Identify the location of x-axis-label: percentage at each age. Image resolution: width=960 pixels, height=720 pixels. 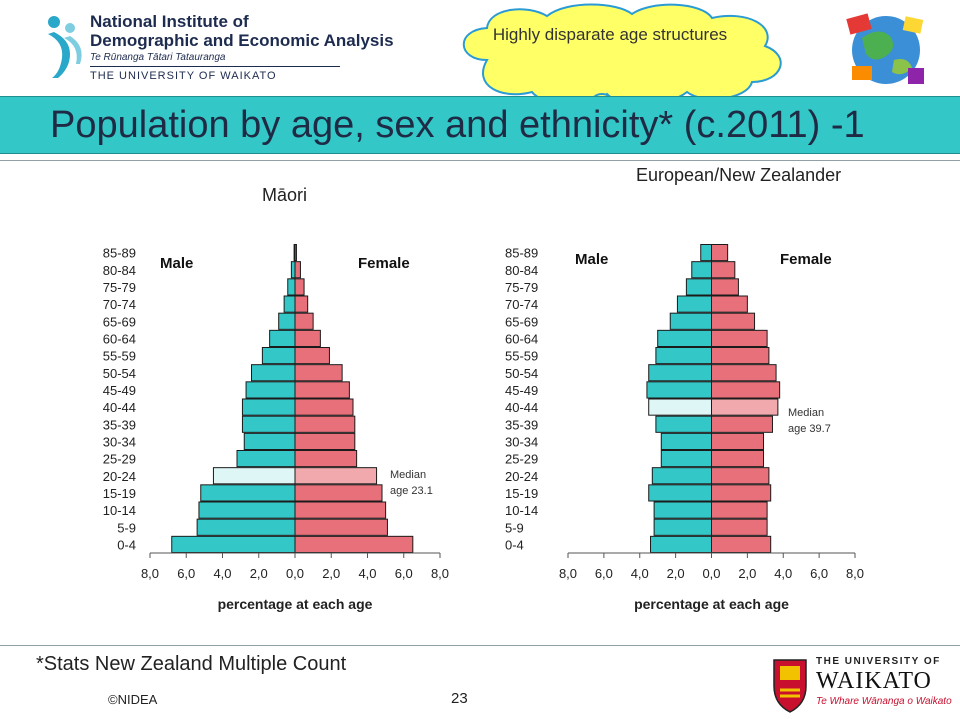
(295, 604).